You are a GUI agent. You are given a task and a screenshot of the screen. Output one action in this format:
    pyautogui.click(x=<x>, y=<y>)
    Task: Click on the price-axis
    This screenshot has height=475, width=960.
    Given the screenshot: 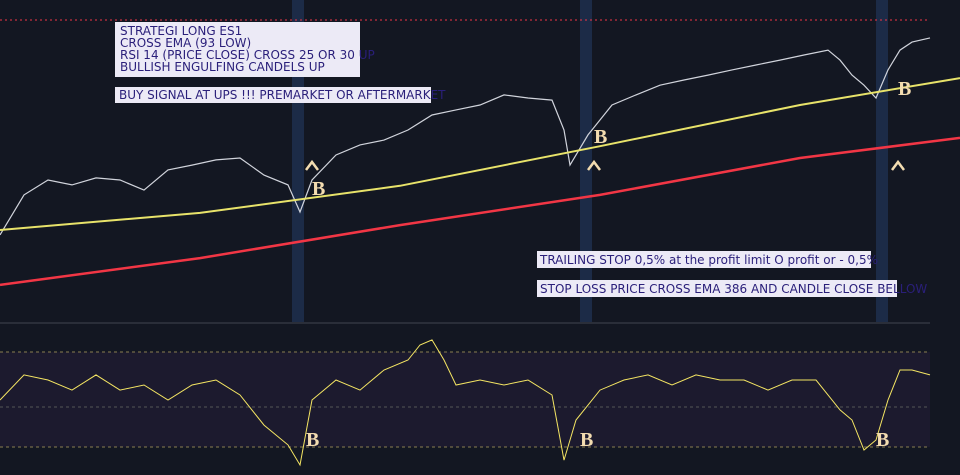 What is the action you would take?
    pyautogui.click(x=945, y=237)
    